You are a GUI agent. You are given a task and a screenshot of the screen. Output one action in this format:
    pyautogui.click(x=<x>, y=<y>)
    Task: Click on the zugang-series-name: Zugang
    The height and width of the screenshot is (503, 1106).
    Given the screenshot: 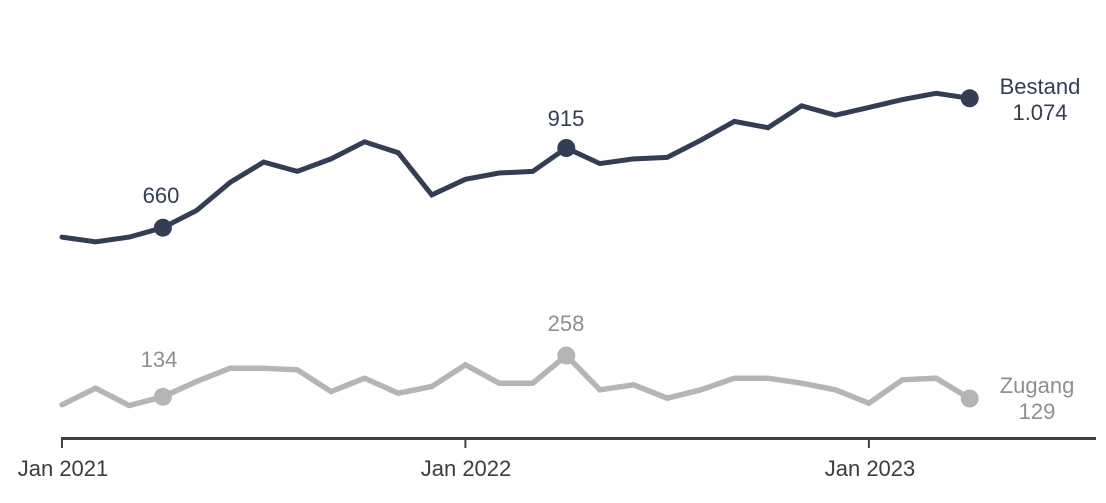 What is the action you would take?
    pyautogui.click(x=1037, y=385)
    